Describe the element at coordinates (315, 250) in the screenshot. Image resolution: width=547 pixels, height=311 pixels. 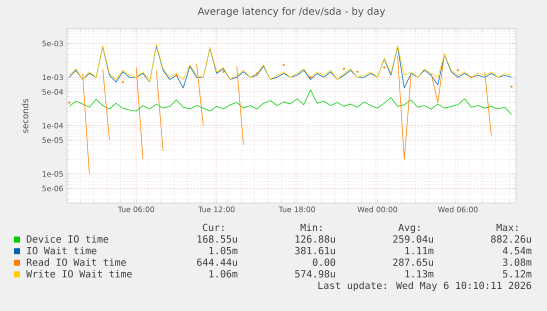
I see `text: 381.61u` at that location.